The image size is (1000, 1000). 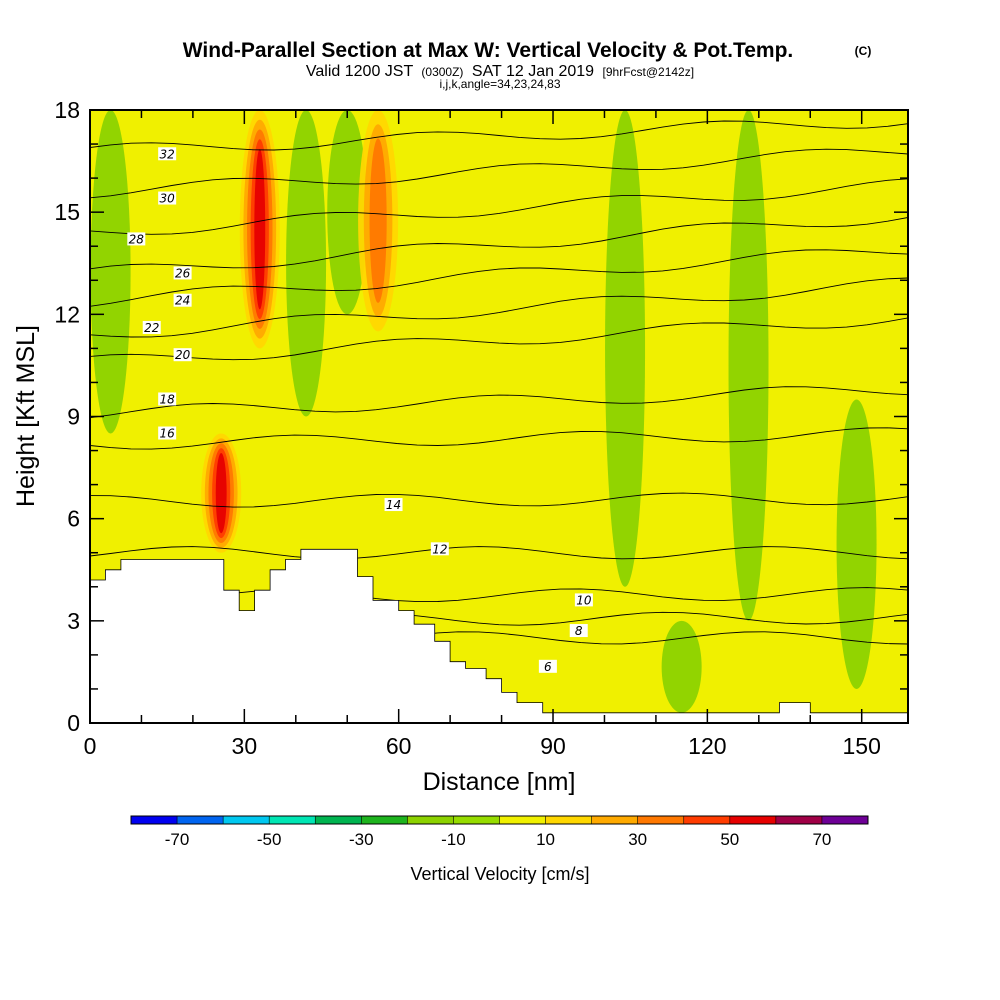 I want to click on valid-utc: (0300Z), so click(x=442, y=72).